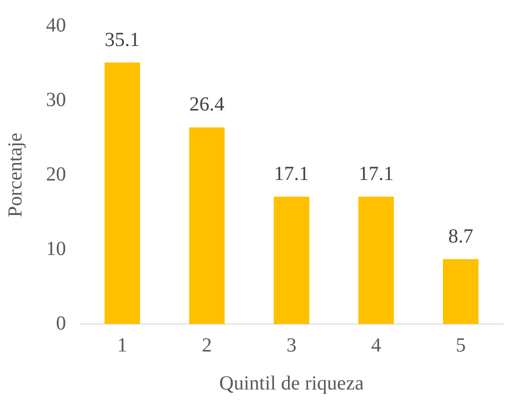  Describe the element at coordinates (461, 345) in the screenshot. I see `x-tick-label: 5` at that location.